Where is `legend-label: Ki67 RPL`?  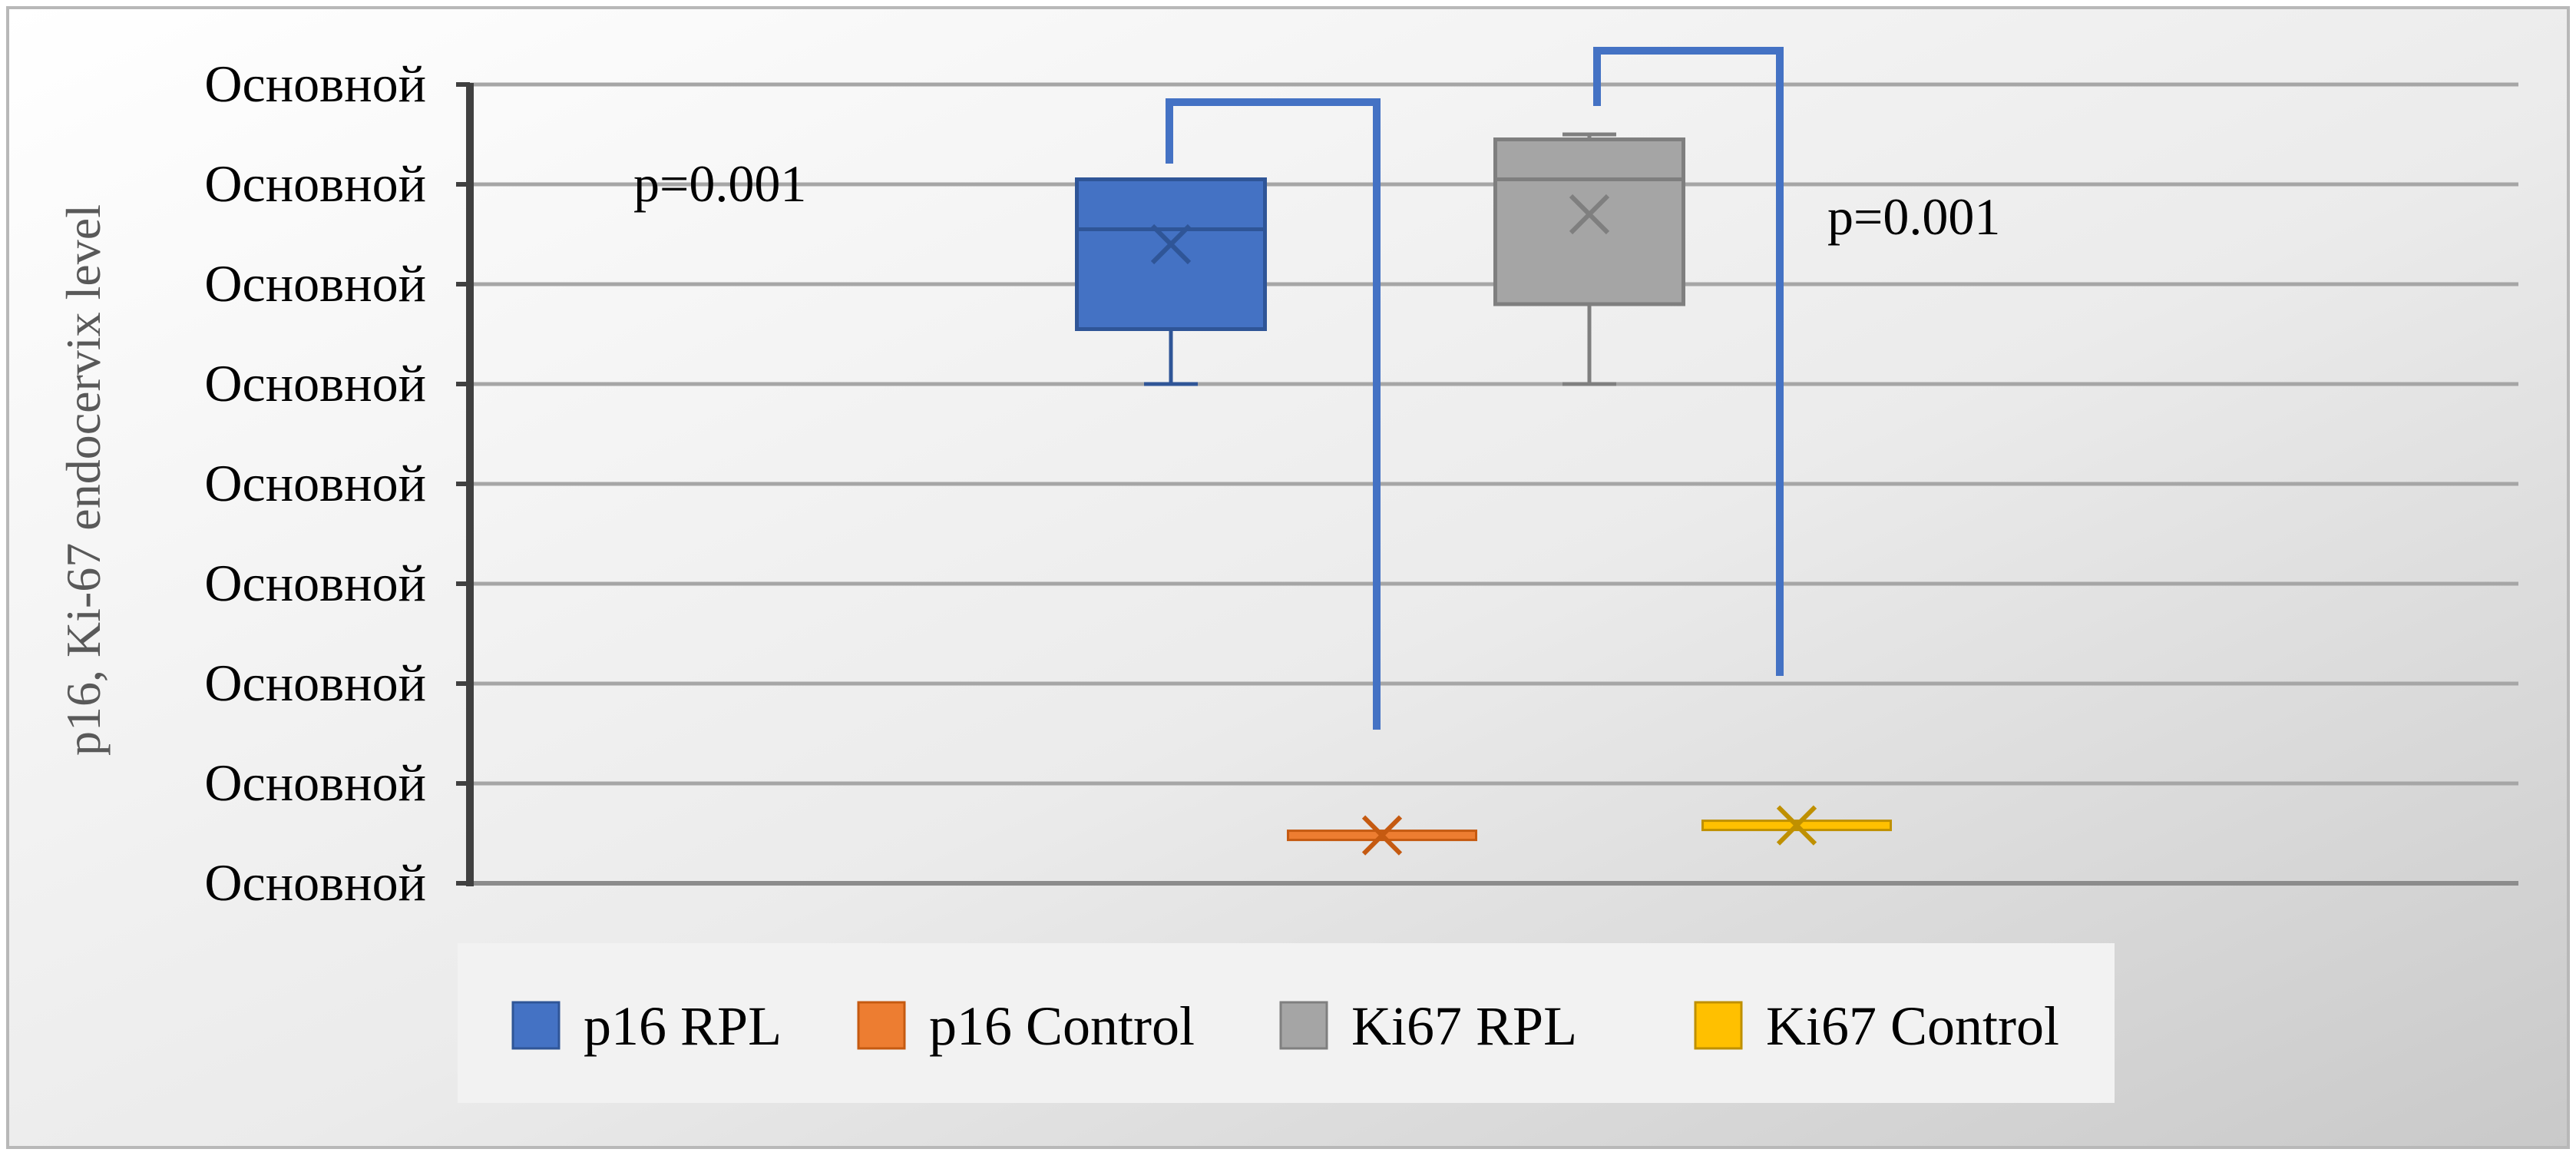 legend-label: Ki67 RPL is located at coordinates (1464, 1026).